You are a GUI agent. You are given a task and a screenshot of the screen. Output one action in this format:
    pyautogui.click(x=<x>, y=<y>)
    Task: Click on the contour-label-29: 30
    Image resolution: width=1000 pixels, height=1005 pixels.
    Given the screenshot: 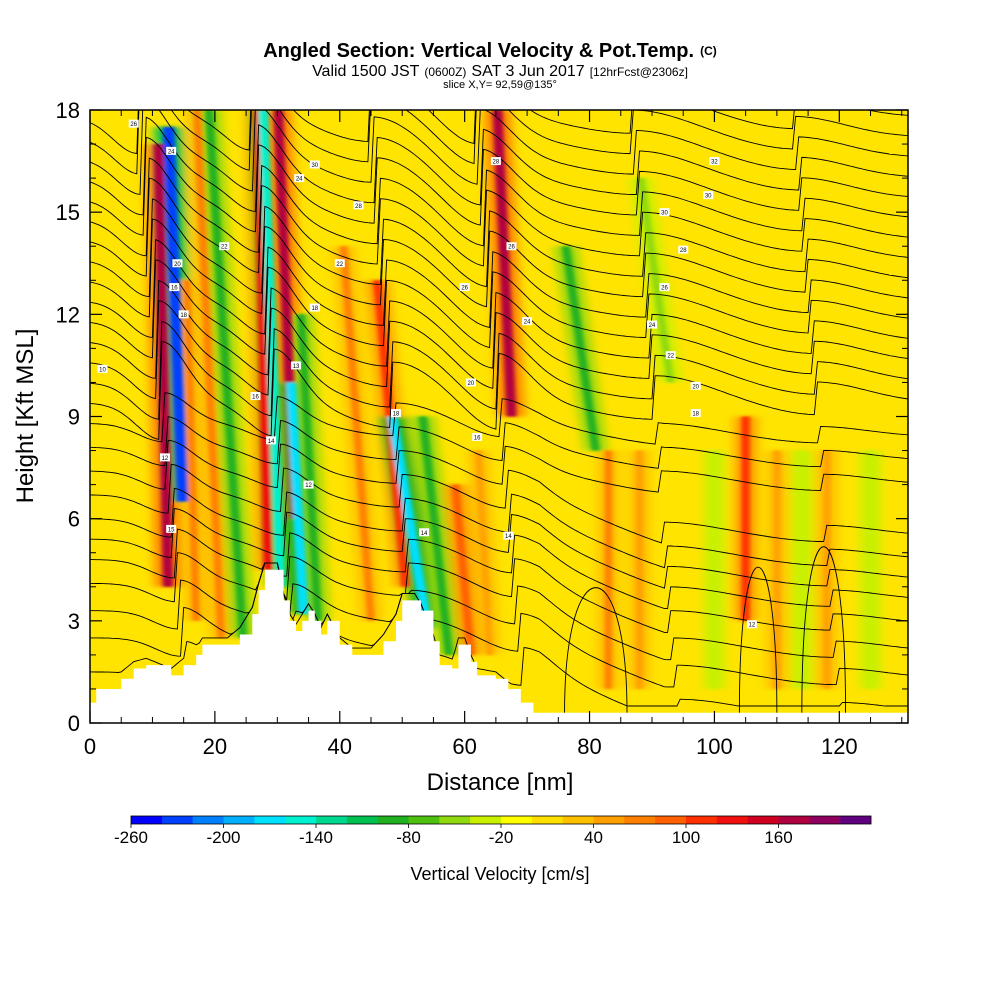 What is the action you would take?
    pyautogui.click(x=664, y=212)
    